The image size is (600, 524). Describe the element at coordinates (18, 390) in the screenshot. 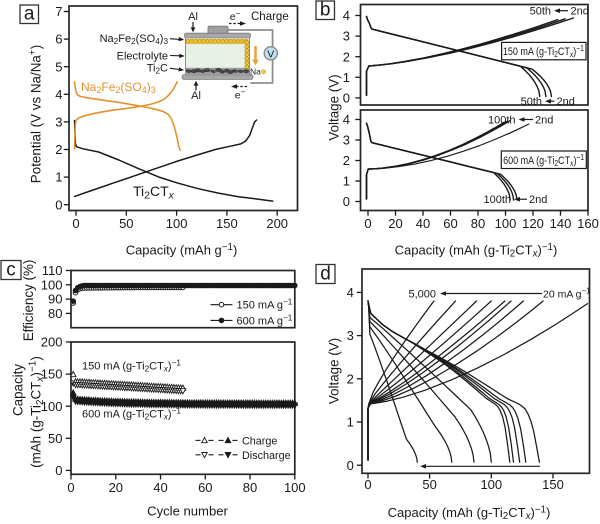

I see `svg-text: Capacity` at that location.